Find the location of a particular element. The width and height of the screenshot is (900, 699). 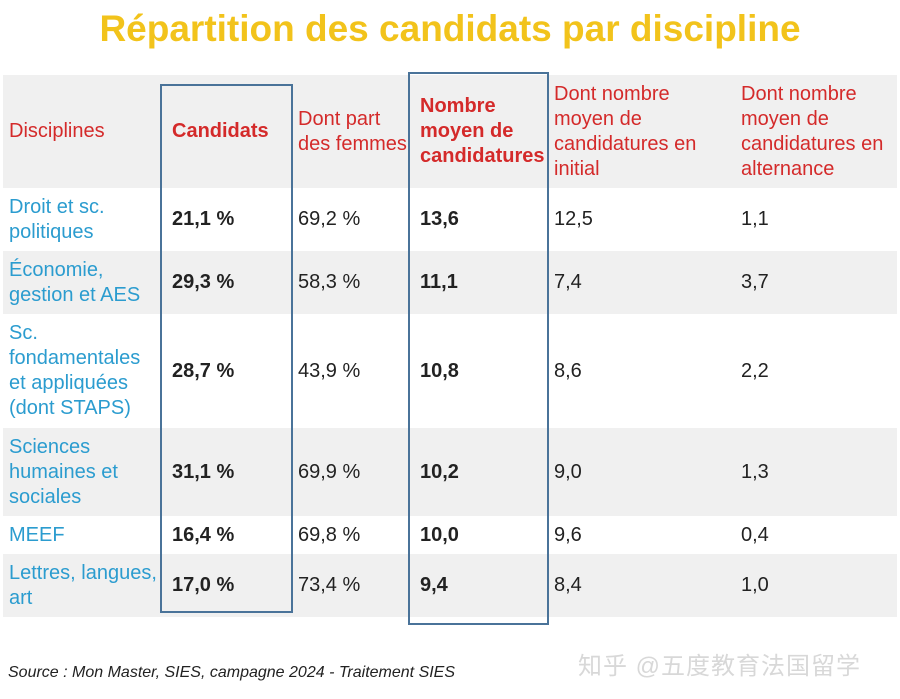

header-moyen: Nombre moyen de candidatures is located at coordinates (479, 131).